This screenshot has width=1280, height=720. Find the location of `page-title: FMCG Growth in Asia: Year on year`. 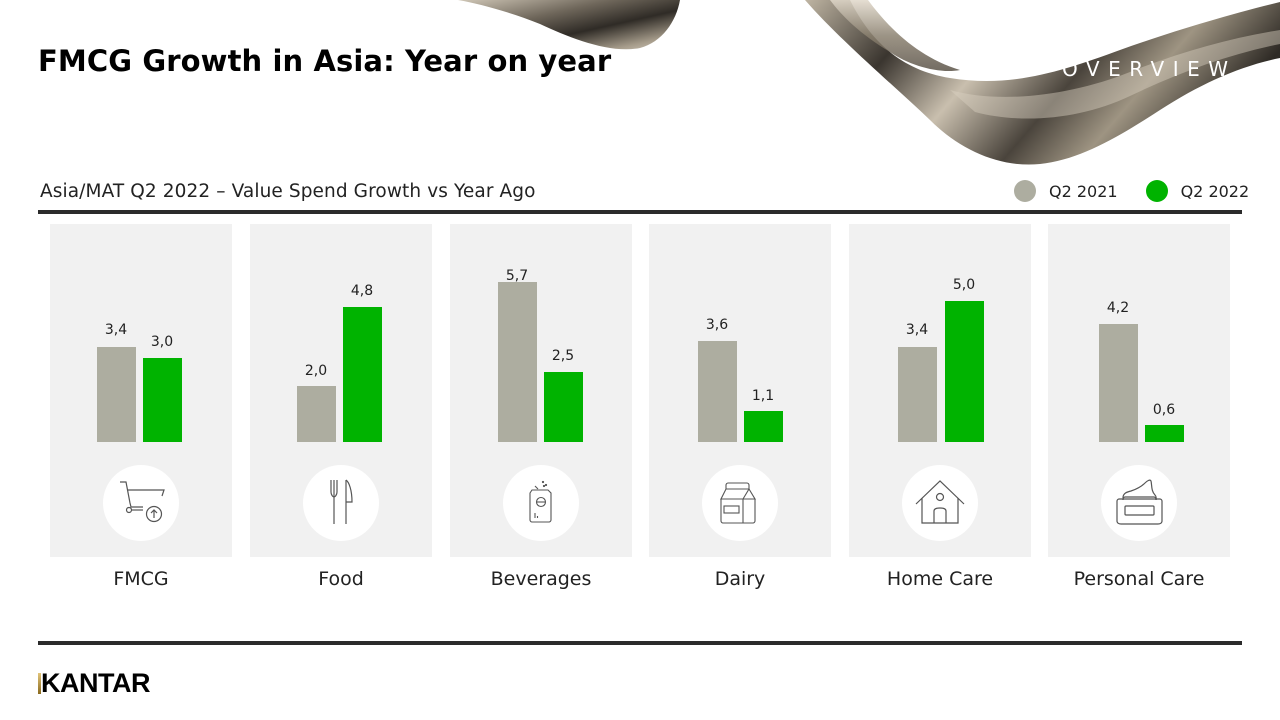

page-title: FMCG Growth in Asia: Year on year is located at coordinates (325, 61).